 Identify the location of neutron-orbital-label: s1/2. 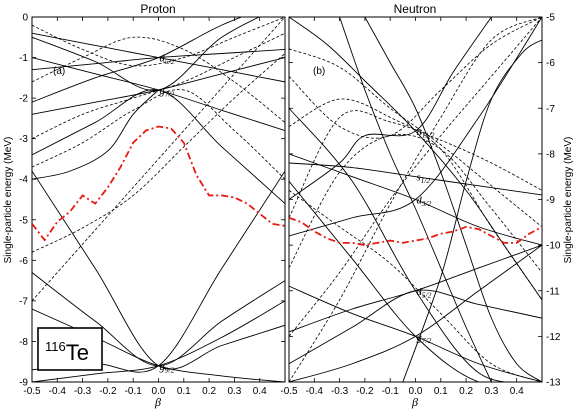
(424, 179).